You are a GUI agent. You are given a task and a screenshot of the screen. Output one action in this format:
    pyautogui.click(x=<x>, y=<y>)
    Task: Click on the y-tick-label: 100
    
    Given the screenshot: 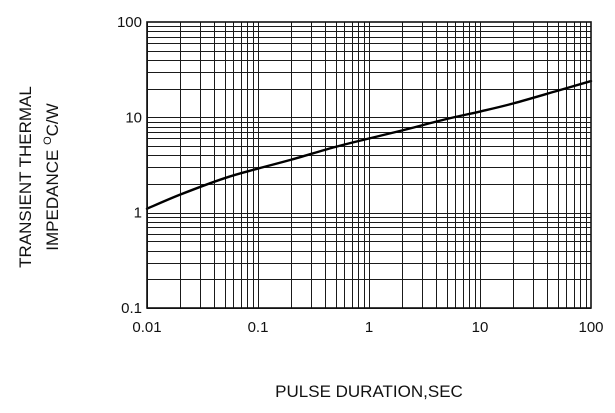 What is the action you would take?
    pyautogui.click(x=129, y=22)
    